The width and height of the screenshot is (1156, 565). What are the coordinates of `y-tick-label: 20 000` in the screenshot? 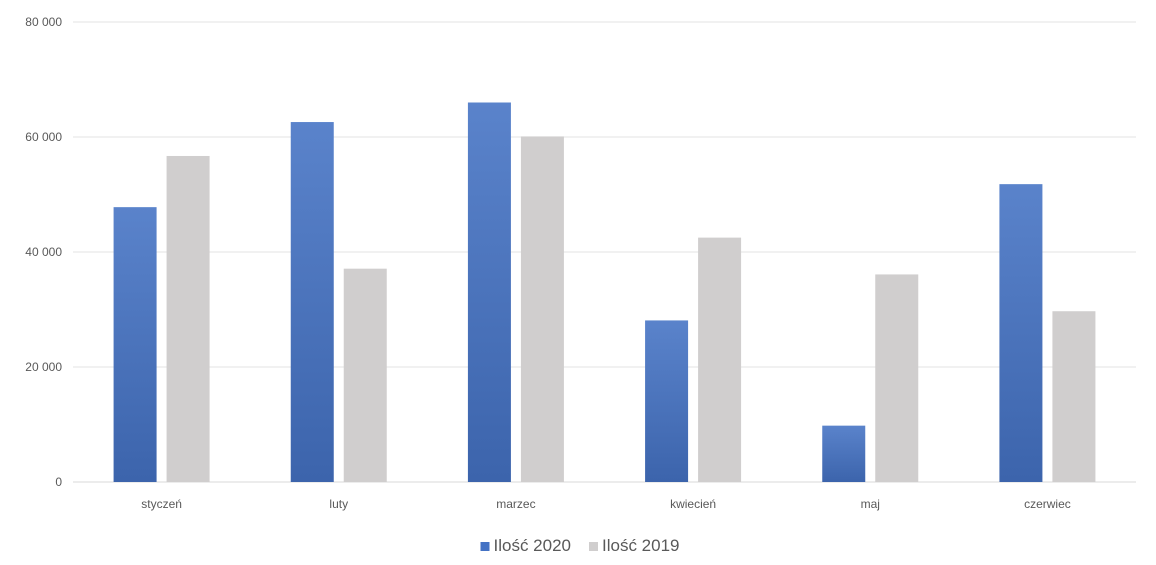 It's located at (43, 367).